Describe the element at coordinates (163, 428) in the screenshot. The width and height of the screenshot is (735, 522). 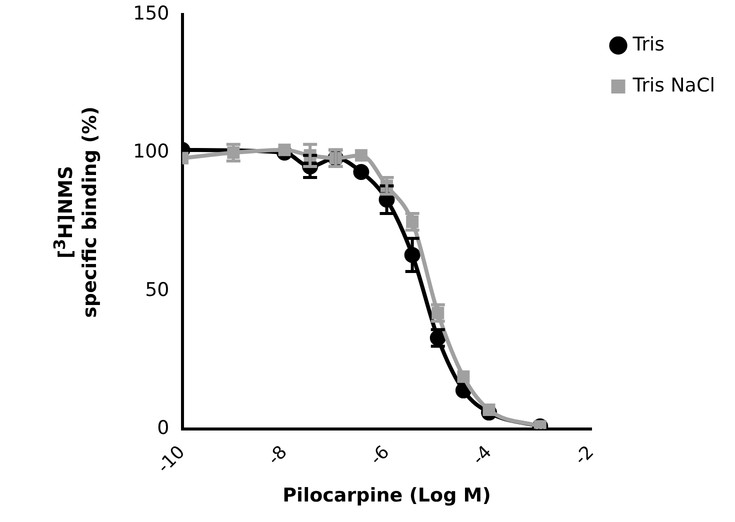
I see `y-tick-label: 0` at that location.